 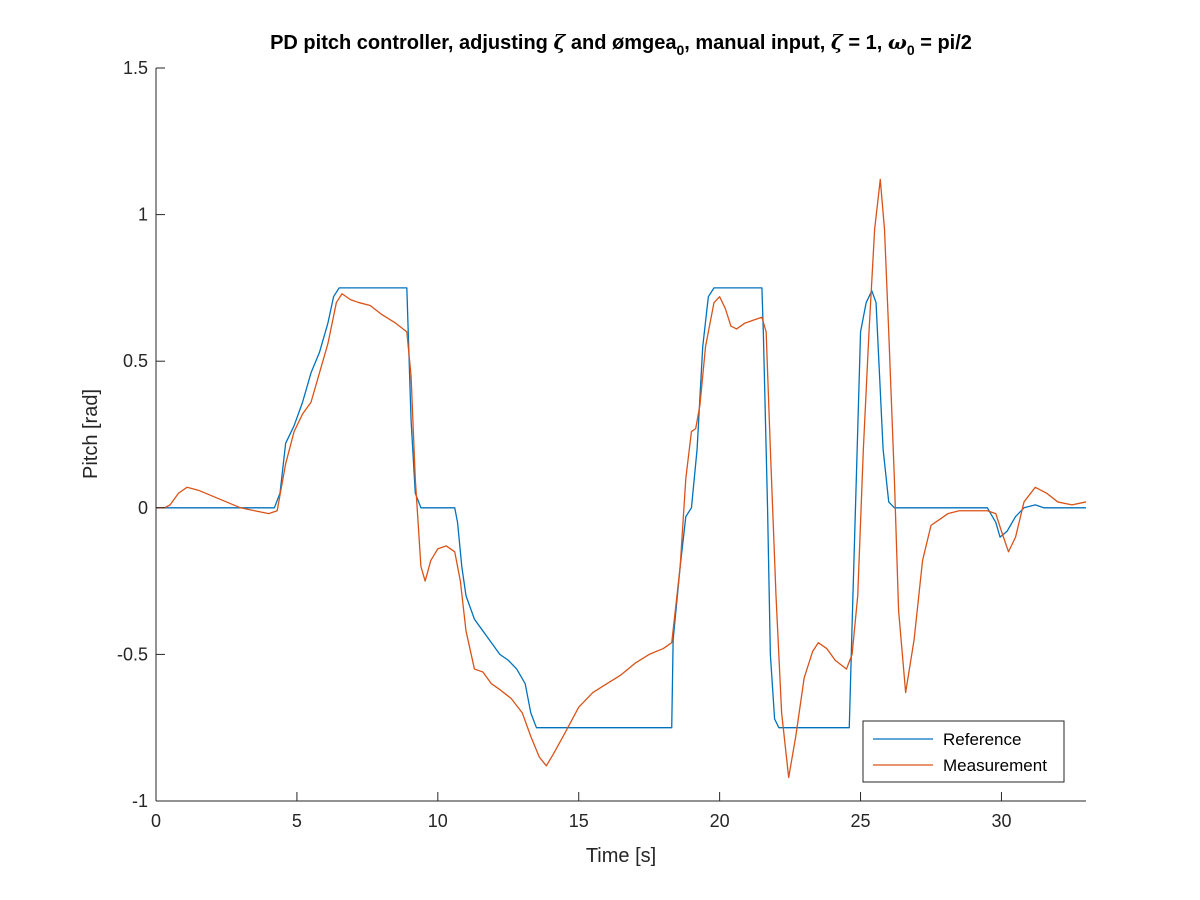 I want to click on x-tick-label: 15, so click(x=579, y=821).